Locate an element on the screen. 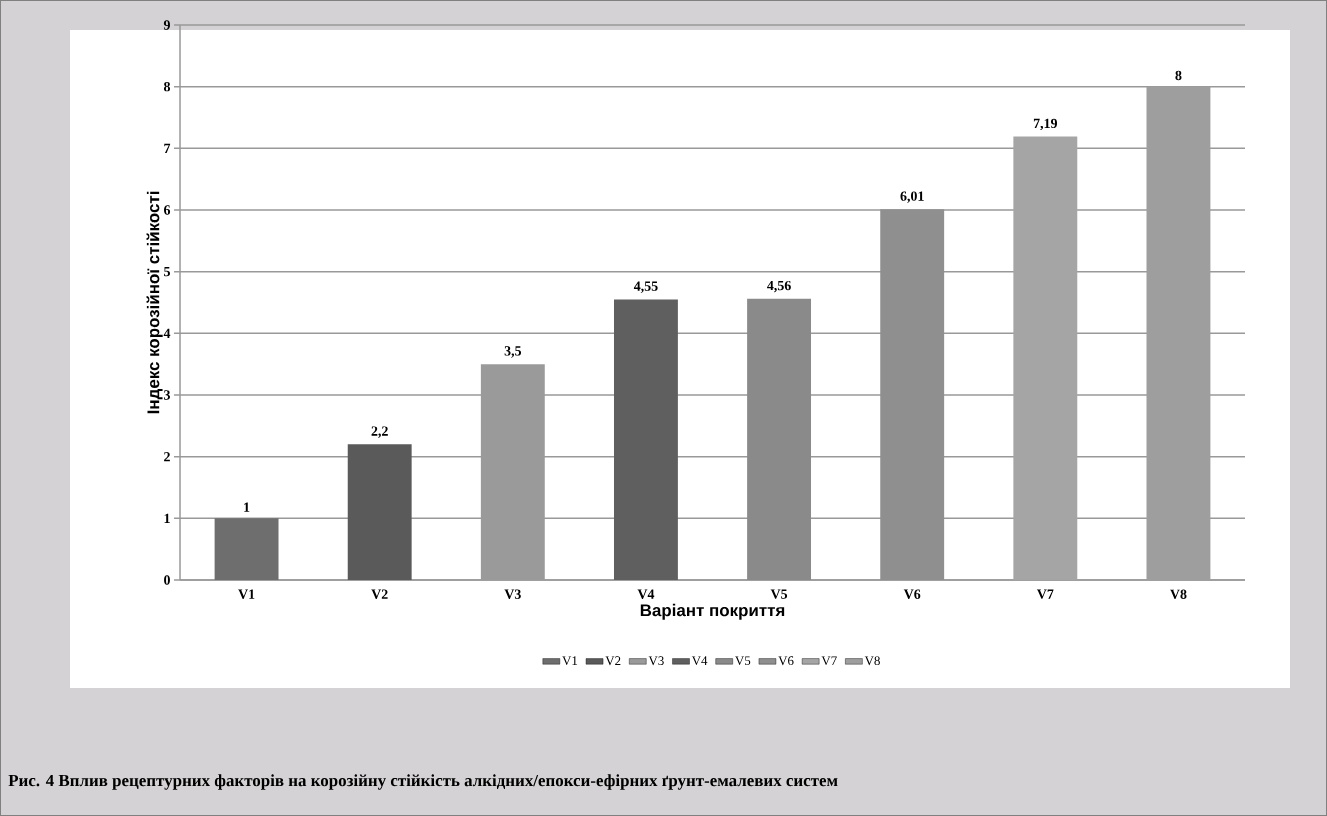 Image resolution: width=1327 pixels, height=816 pixels. y-tick-label: 9 is located at coordinates (166, 25).